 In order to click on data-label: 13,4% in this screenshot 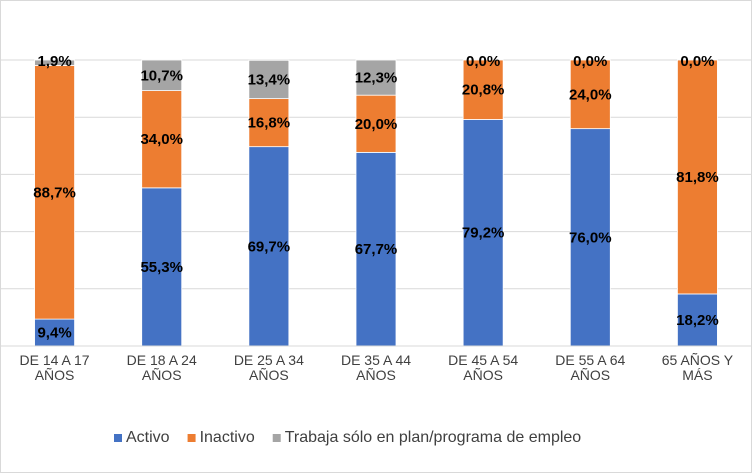, I will do `click(269, 79)`.